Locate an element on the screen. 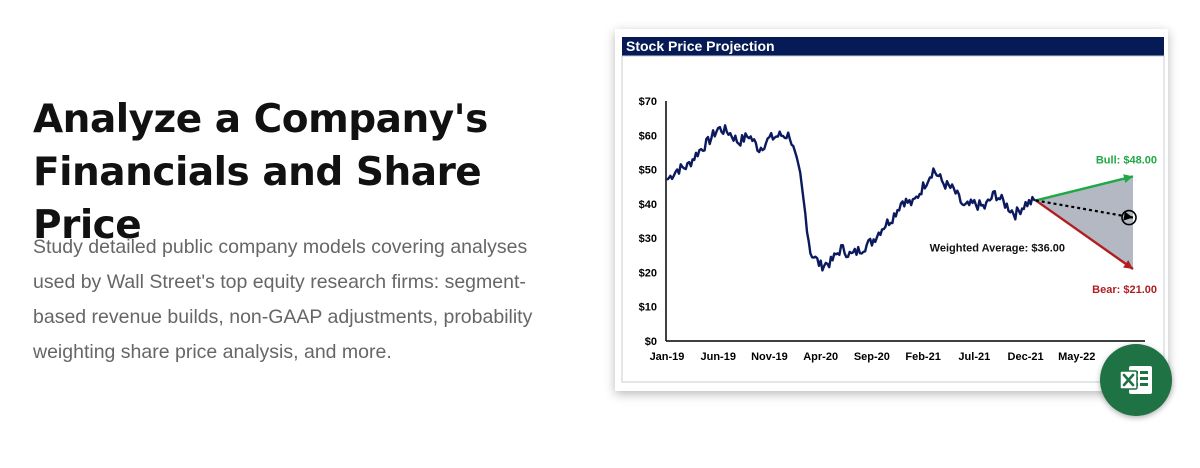 This screenshot has width=1200, height=468. x-tick-label: Nov-19 is located at coordinates (769, 357).